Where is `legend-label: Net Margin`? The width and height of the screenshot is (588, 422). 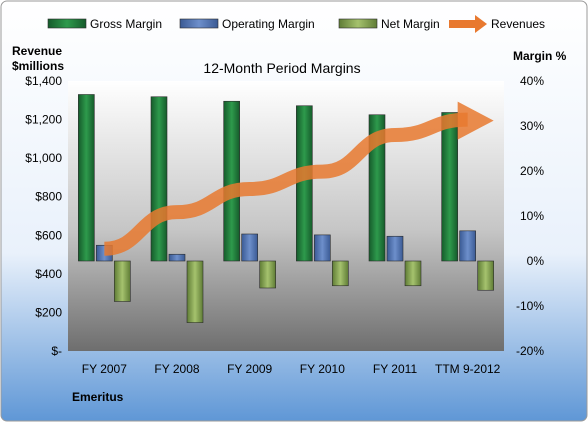
legend-label: Net Margin is located at coordinates (410, 24).